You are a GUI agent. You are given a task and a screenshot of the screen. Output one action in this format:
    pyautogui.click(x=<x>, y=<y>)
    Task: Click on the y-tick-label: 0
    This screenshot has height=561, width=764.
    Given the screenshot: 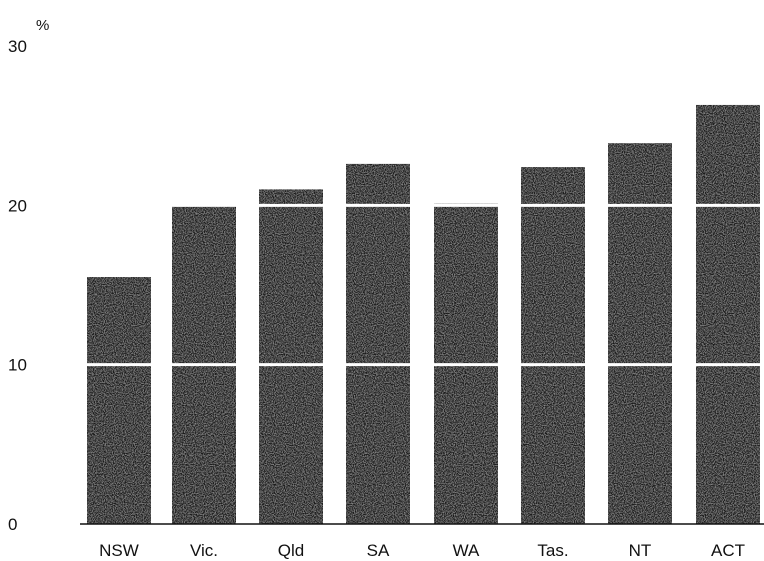 What is the action you would take?
    pyautogui.click(x=12, y=524)
    